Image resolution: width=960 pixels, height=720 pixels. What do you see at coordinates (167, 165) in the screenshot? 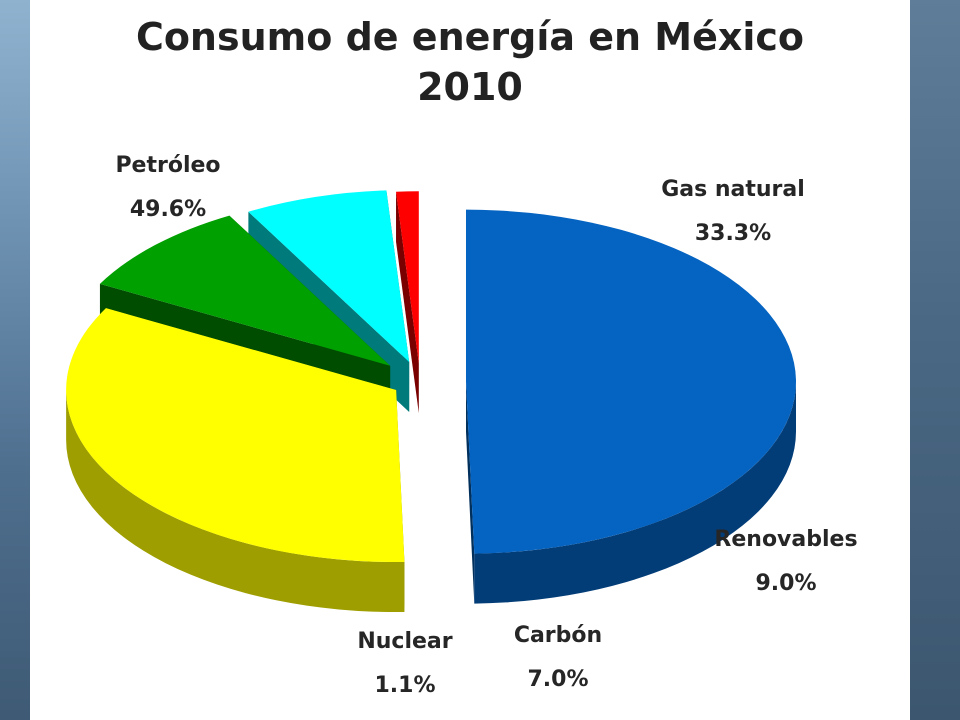
I see `slice-label-petroleo: Petróleo` at bounding box center [167, 165].